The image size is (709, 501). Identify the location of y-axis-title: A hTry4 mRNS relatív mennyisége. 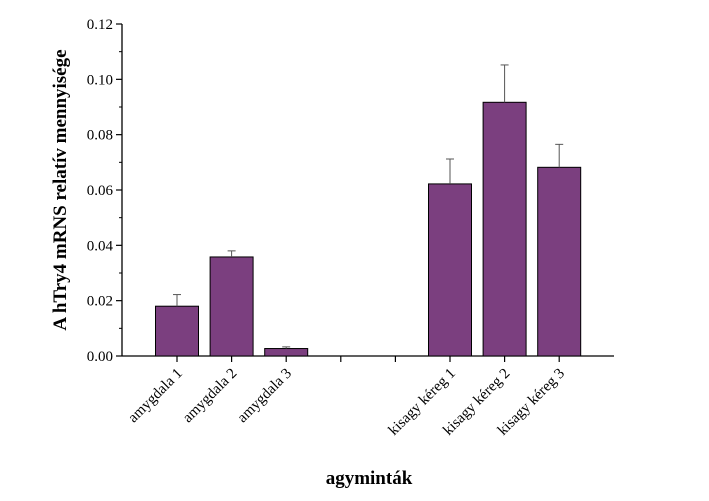
(60, 189).